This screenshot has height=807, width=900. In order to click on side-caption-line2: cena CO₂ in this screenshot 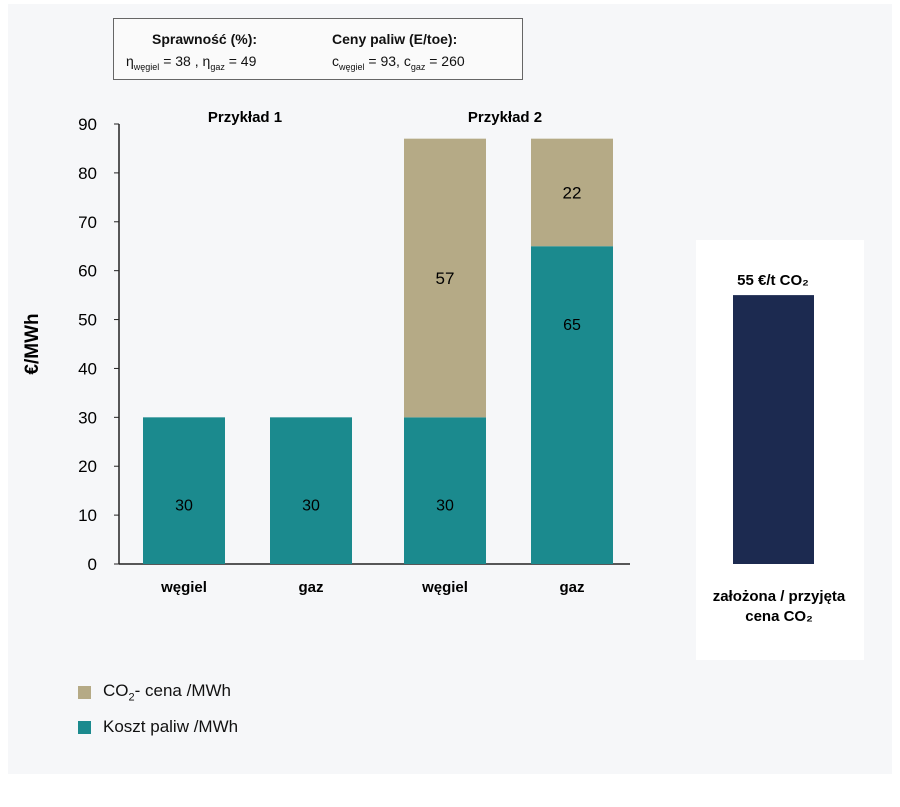, I will do `click(779, 616)`.